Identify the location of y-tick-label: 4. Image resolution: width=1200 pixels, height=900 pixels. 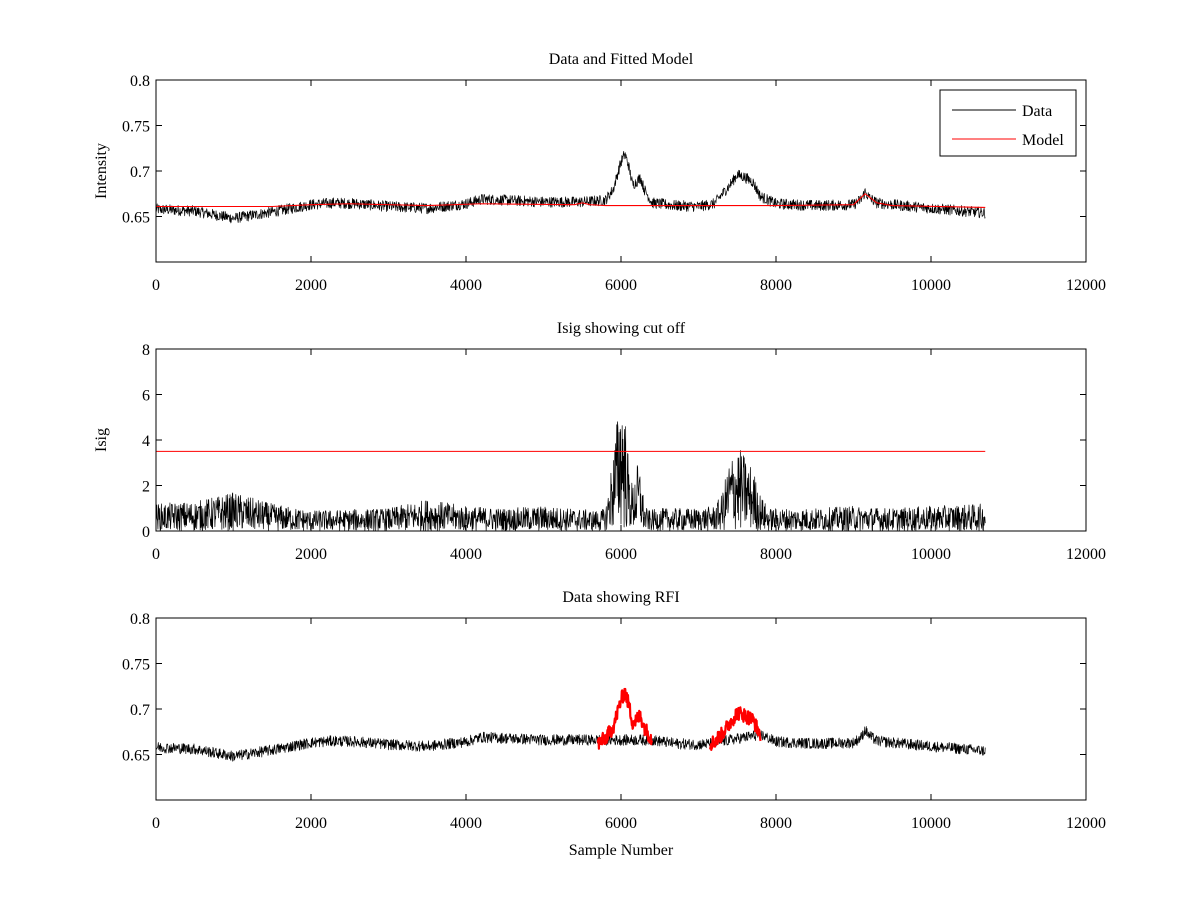
(146, 441).